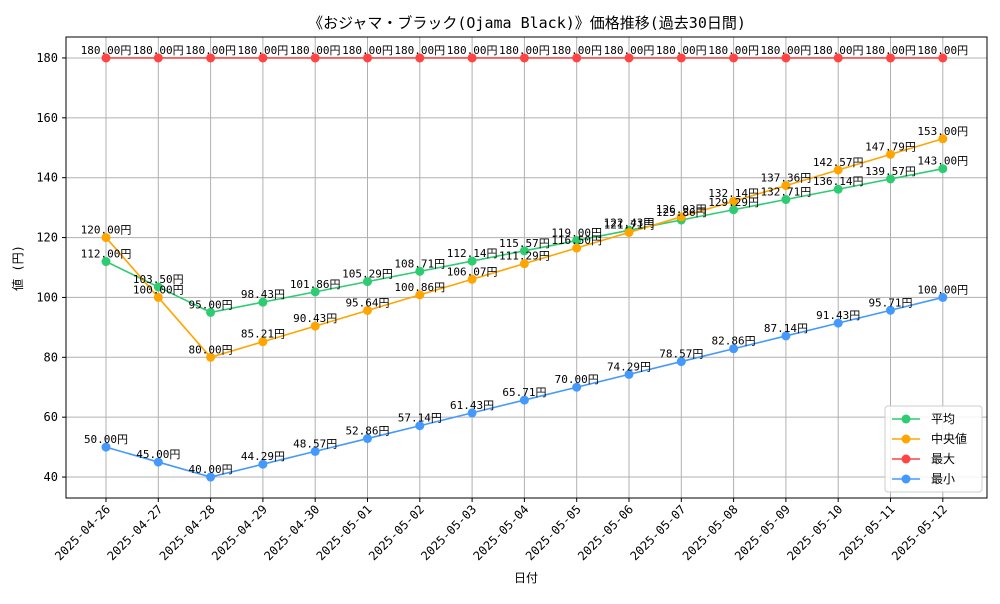 The height and width of the screenshot is (604, 1000). I want to click on data-label: 120.00円, so click(106, 230).